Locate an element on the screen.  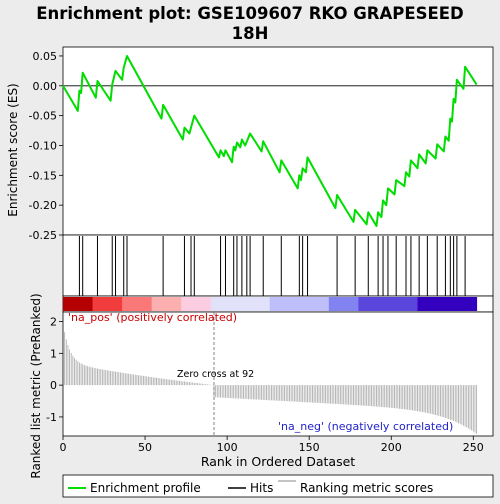
x-tick-label-2: 100 is located at coordinates (227, 447).